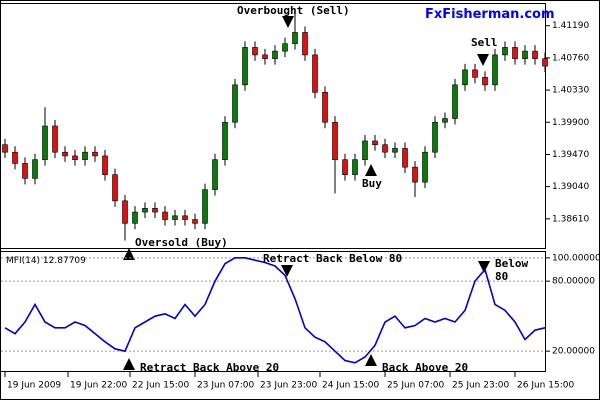 The image size is (600, 400). I want to click on annotation: Retract Back Above 20, so click(210, 367).